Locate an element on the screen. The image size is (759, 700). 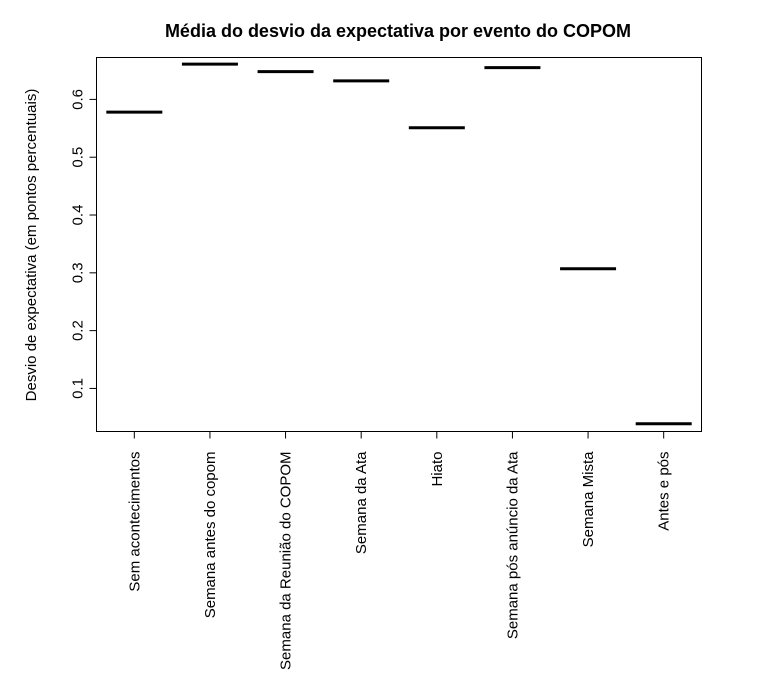
x-tick-label: Semana da Ata is located at coordinates (361, 502).